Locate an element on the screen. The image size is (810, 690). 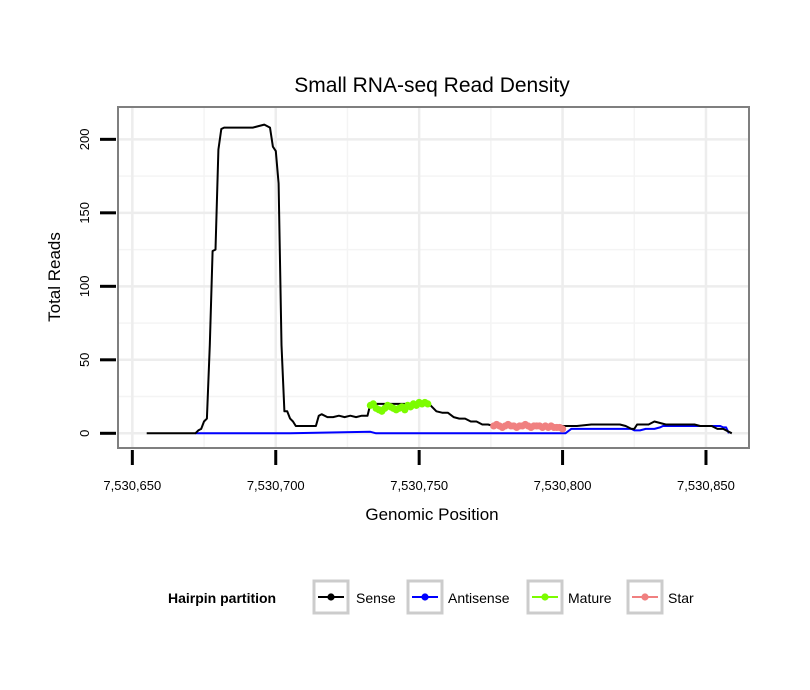
legend-title: Hairpin partition is located at coordinates (222, 598).